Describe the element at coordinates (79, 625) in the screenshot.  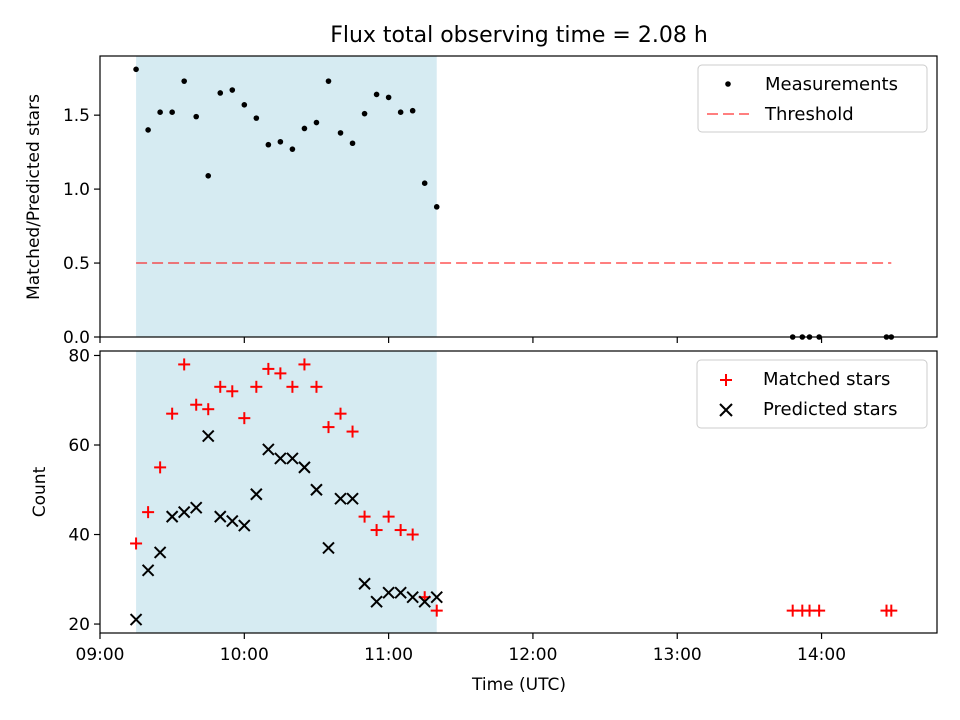
I see `y-tick-label: 20` at that location.